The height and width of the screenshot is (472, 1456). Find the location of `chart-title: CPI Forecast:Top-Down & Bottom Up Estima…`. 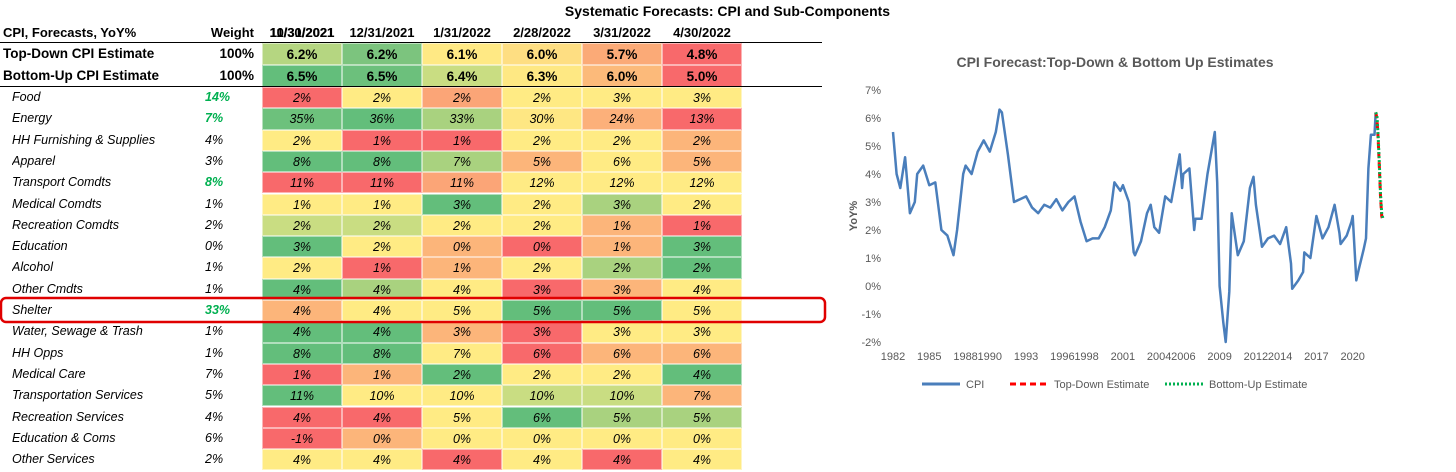

chart-title: CPI Forecast:Top-Down & Bottom Up Estima… is located at coordinates (1114, 62).